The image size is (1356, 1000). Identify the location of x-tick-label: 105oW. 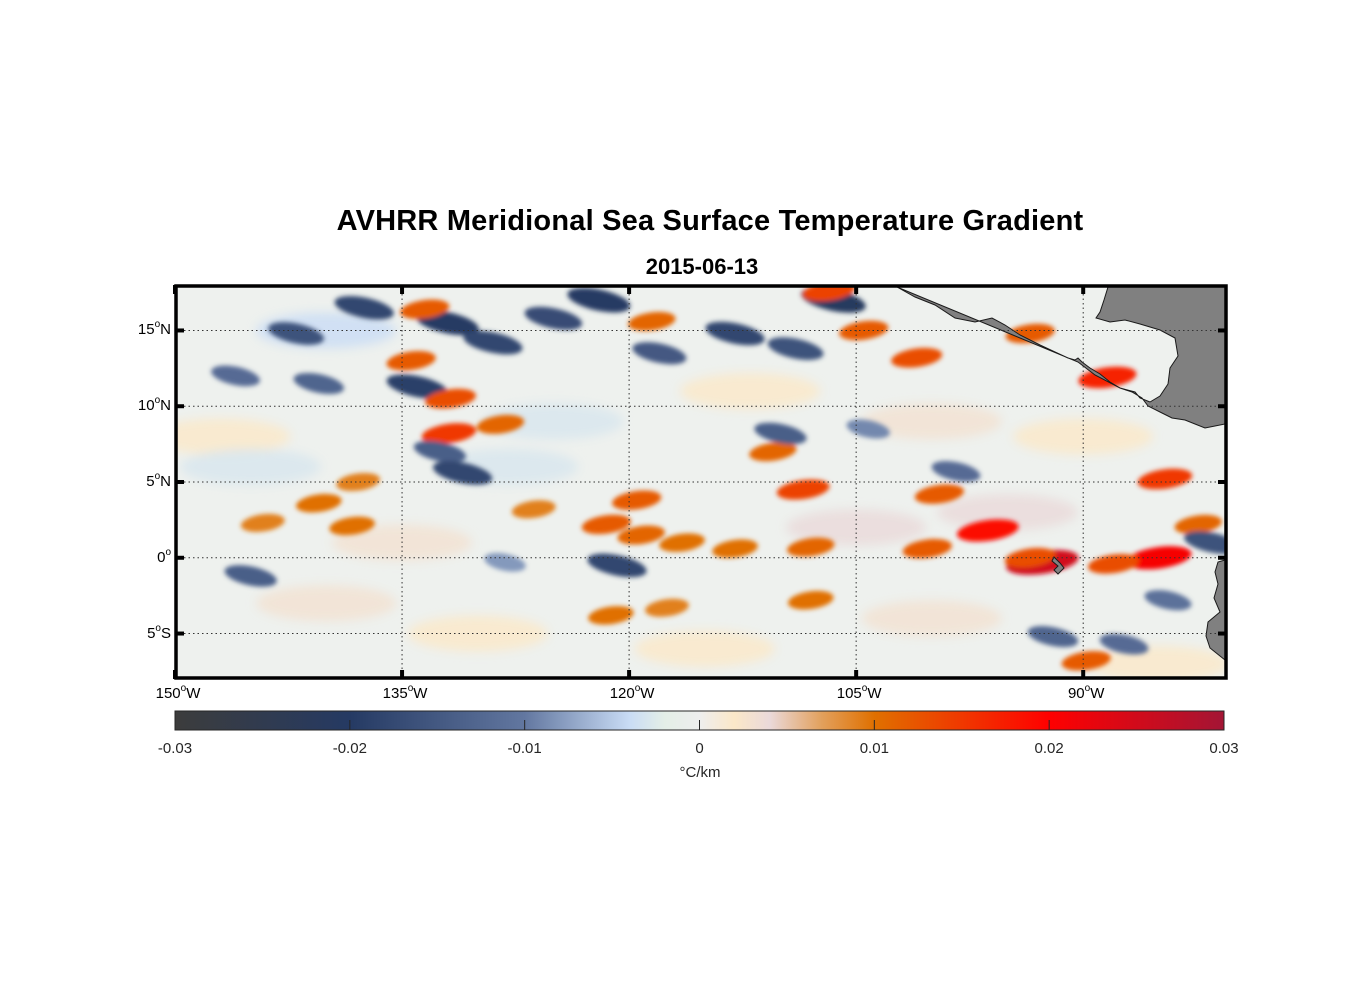
(859, 693).